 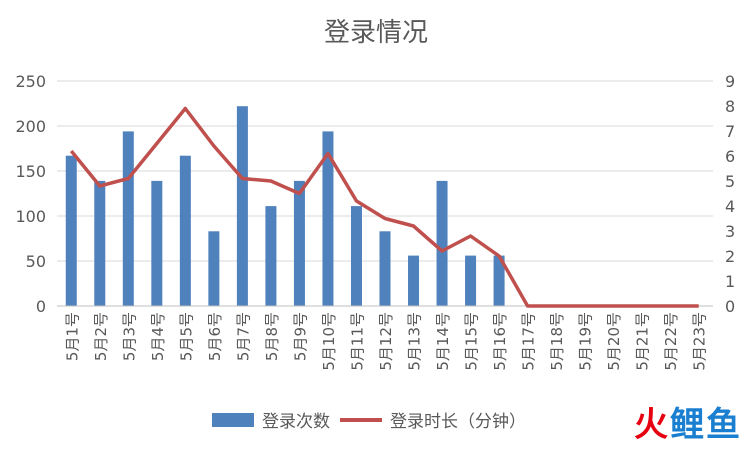 What do you see at coordinates (730, 306) in the screenshot?
I see `y-right-tick-label: 0` at bounding box center [730, 306].